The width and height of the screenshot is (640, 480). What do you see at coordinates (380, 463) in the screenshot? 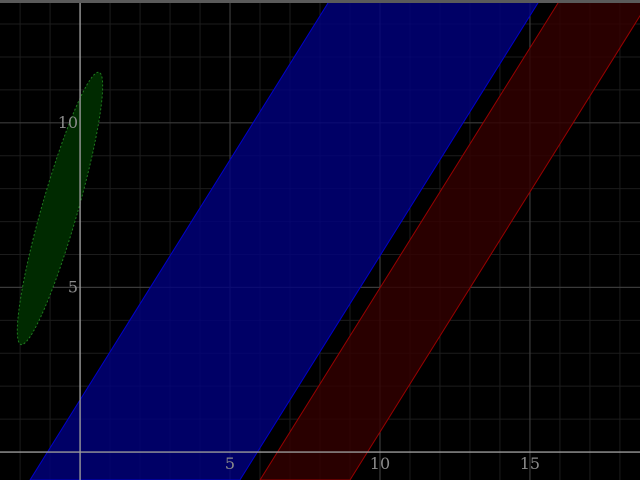
I see `x-tick-label-10: 10` at bounding box center [380, 463].